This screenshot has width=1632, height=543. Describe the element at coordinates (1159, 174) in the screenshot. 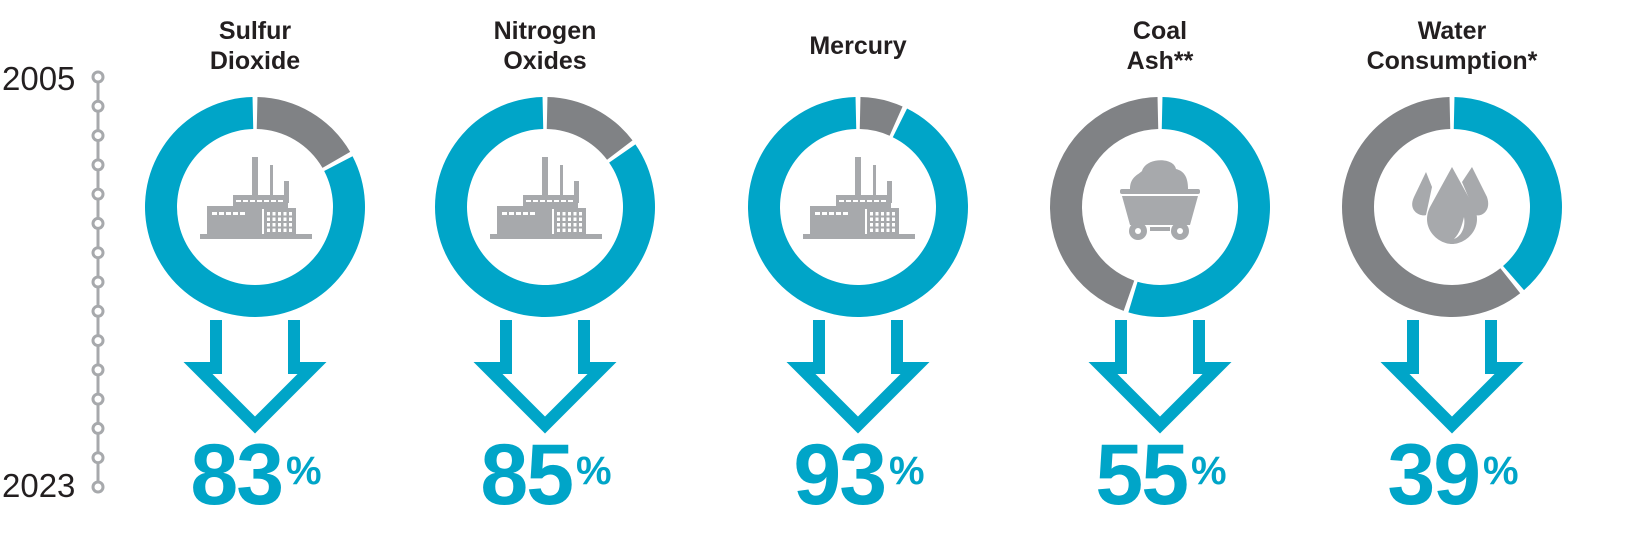

I see `coal-pile` at that location.